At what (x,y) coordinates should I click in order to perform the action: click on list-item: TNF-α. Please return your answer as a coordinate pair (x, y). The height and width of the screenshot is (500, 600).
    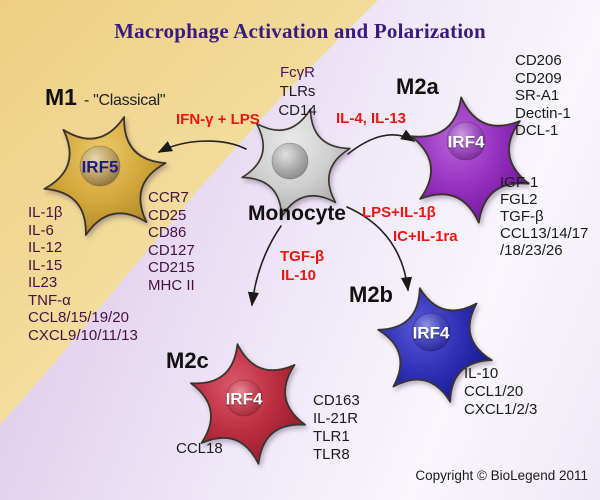
    Looking at the image, I should click on (49, 300).